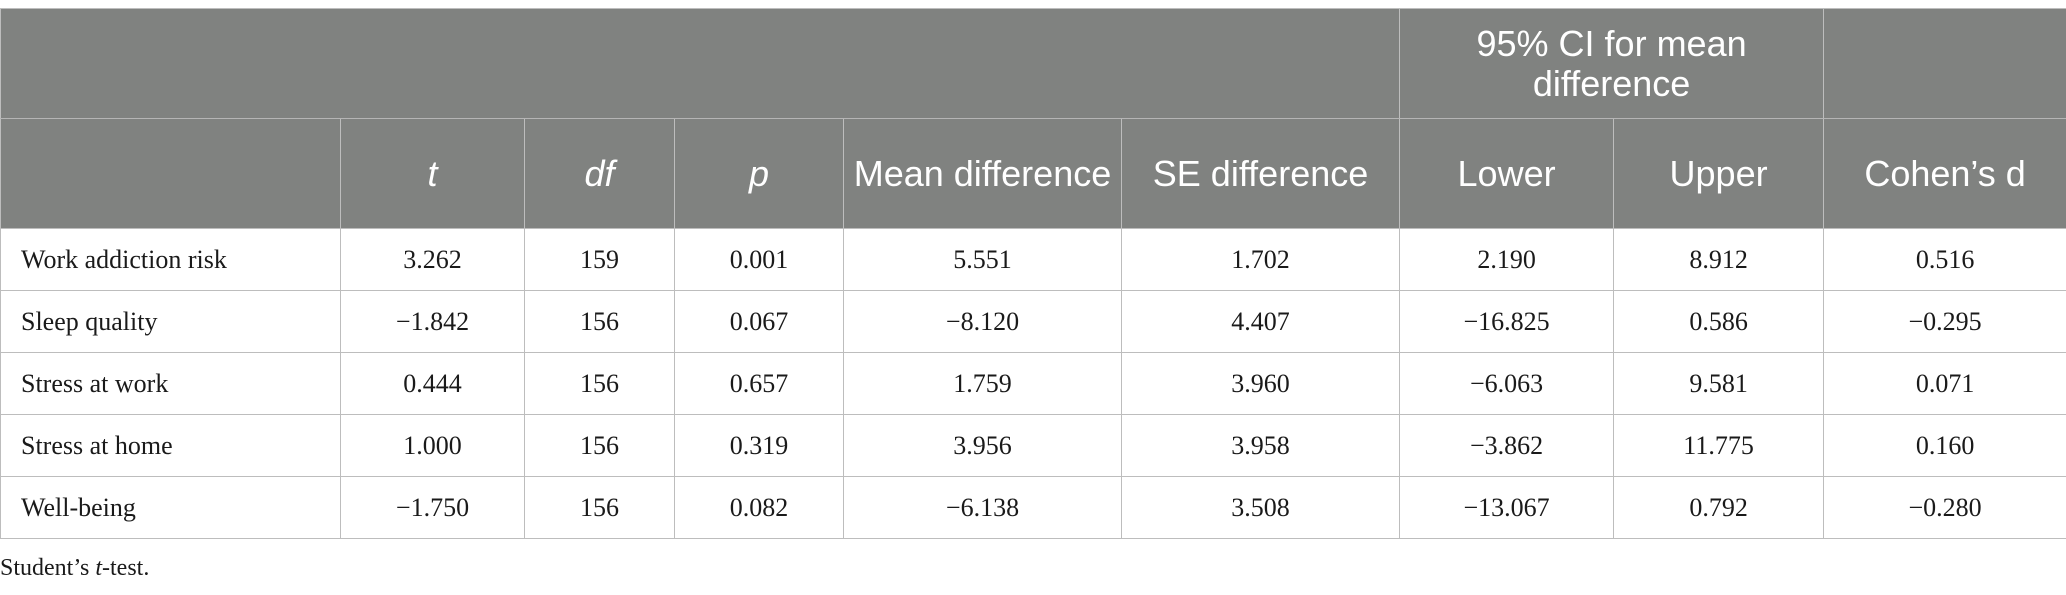 The image size is (2066, 595). I want to click on footnote-suffix: -test., so click(126, 568).